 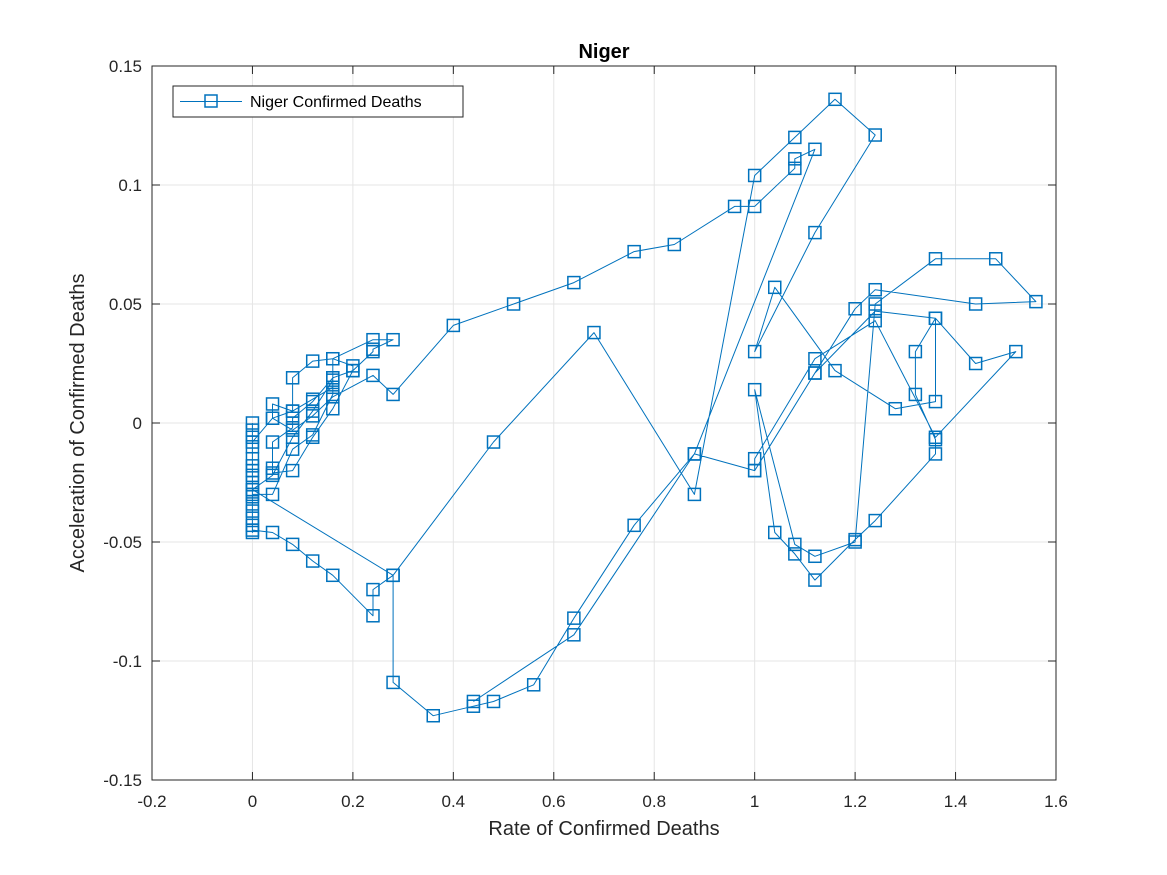 I want to click on y-tick-label: -0.15, so click(x=122, y=780).